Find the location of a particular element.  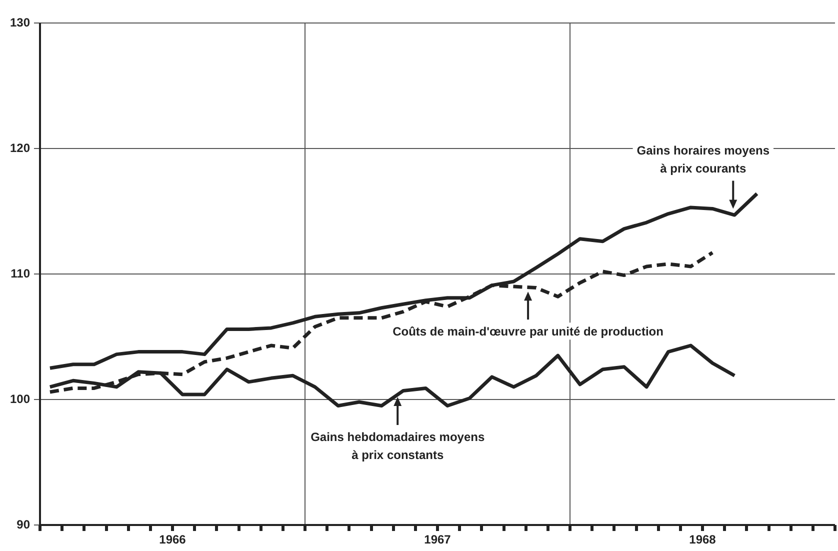

y-tick-label: 110 is located at coordinates (20, 273).